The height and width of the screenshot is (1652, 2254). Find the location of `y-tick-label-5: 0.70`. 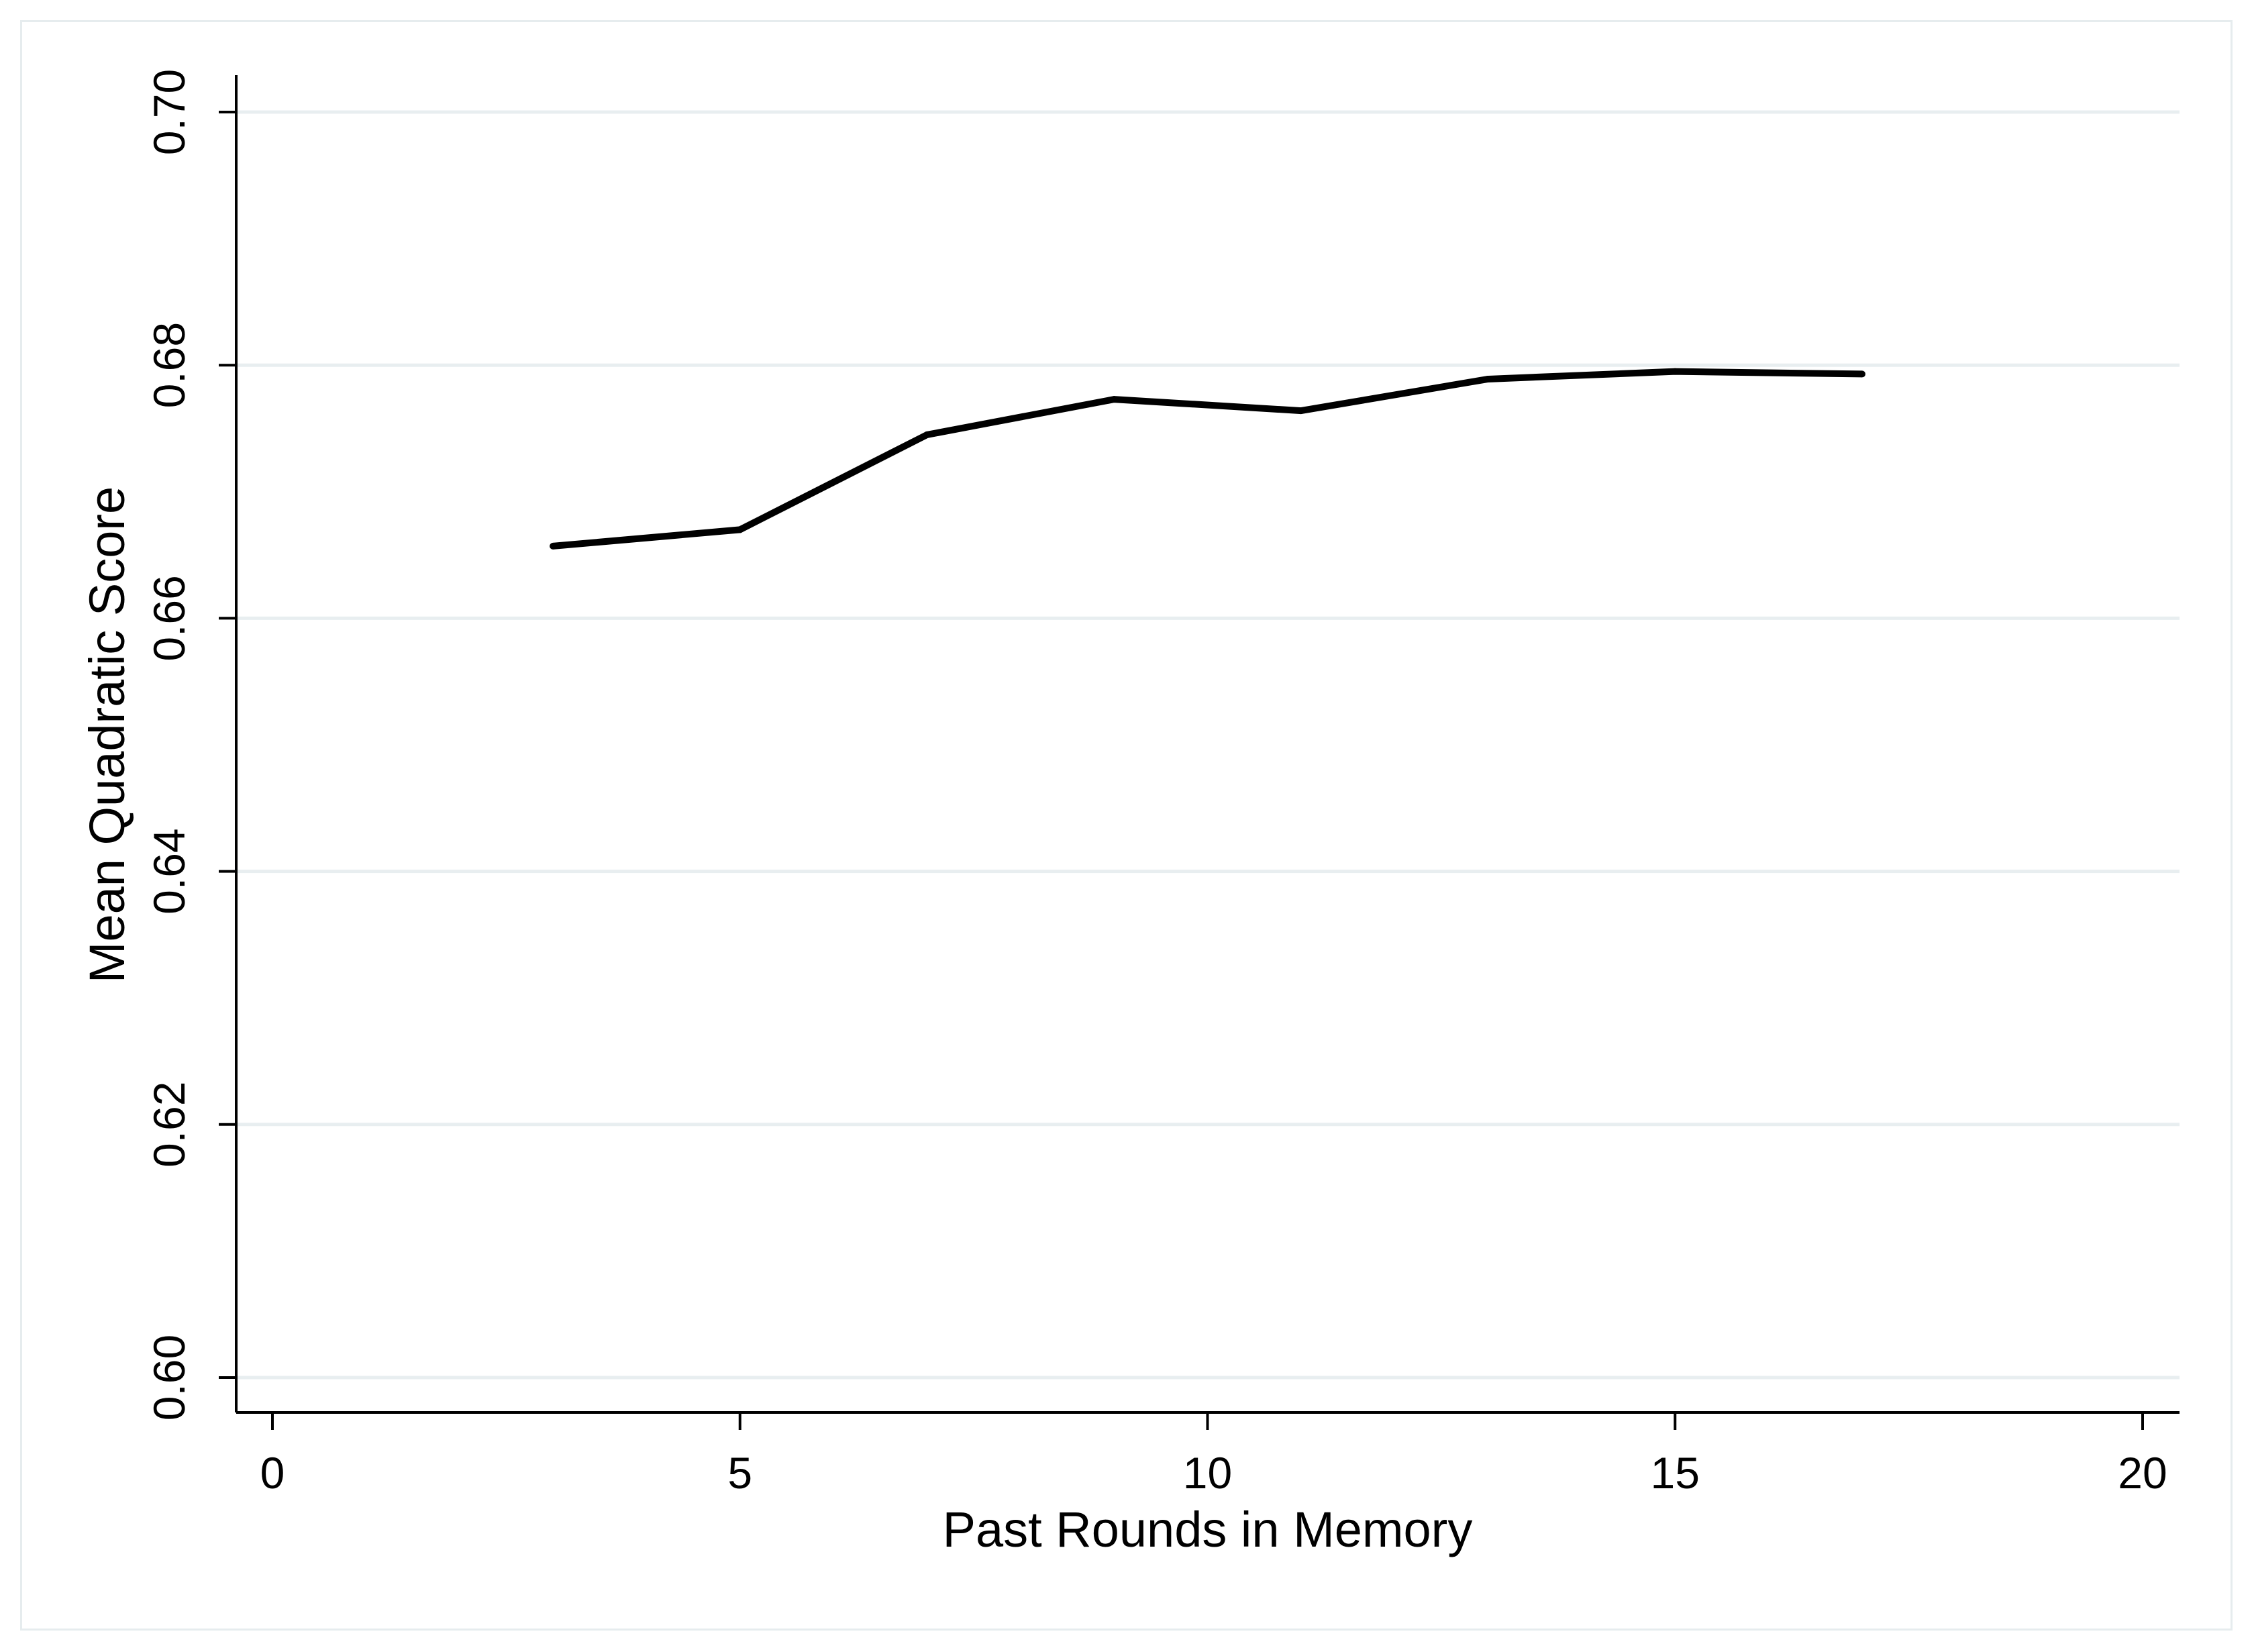

y-tick-label-5: 0.70 is located at coordinates (169, 112).